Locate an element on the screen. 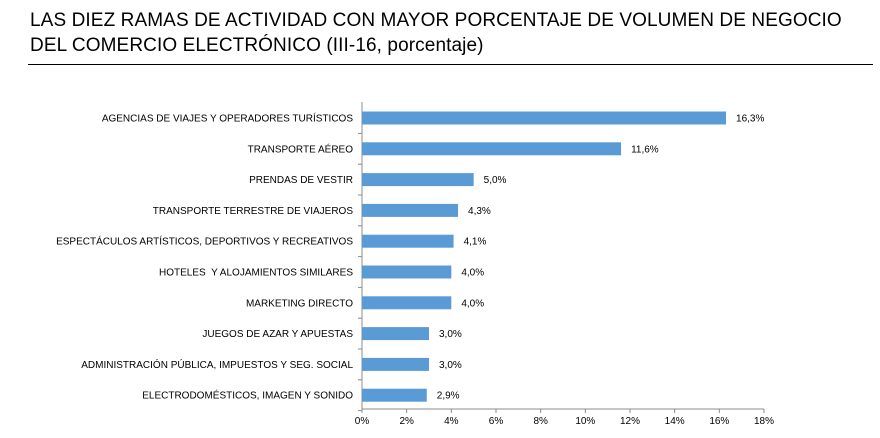 This screenshot has height=438, width=880. x-tick-label: 8% is located at coordinates (540, 421).